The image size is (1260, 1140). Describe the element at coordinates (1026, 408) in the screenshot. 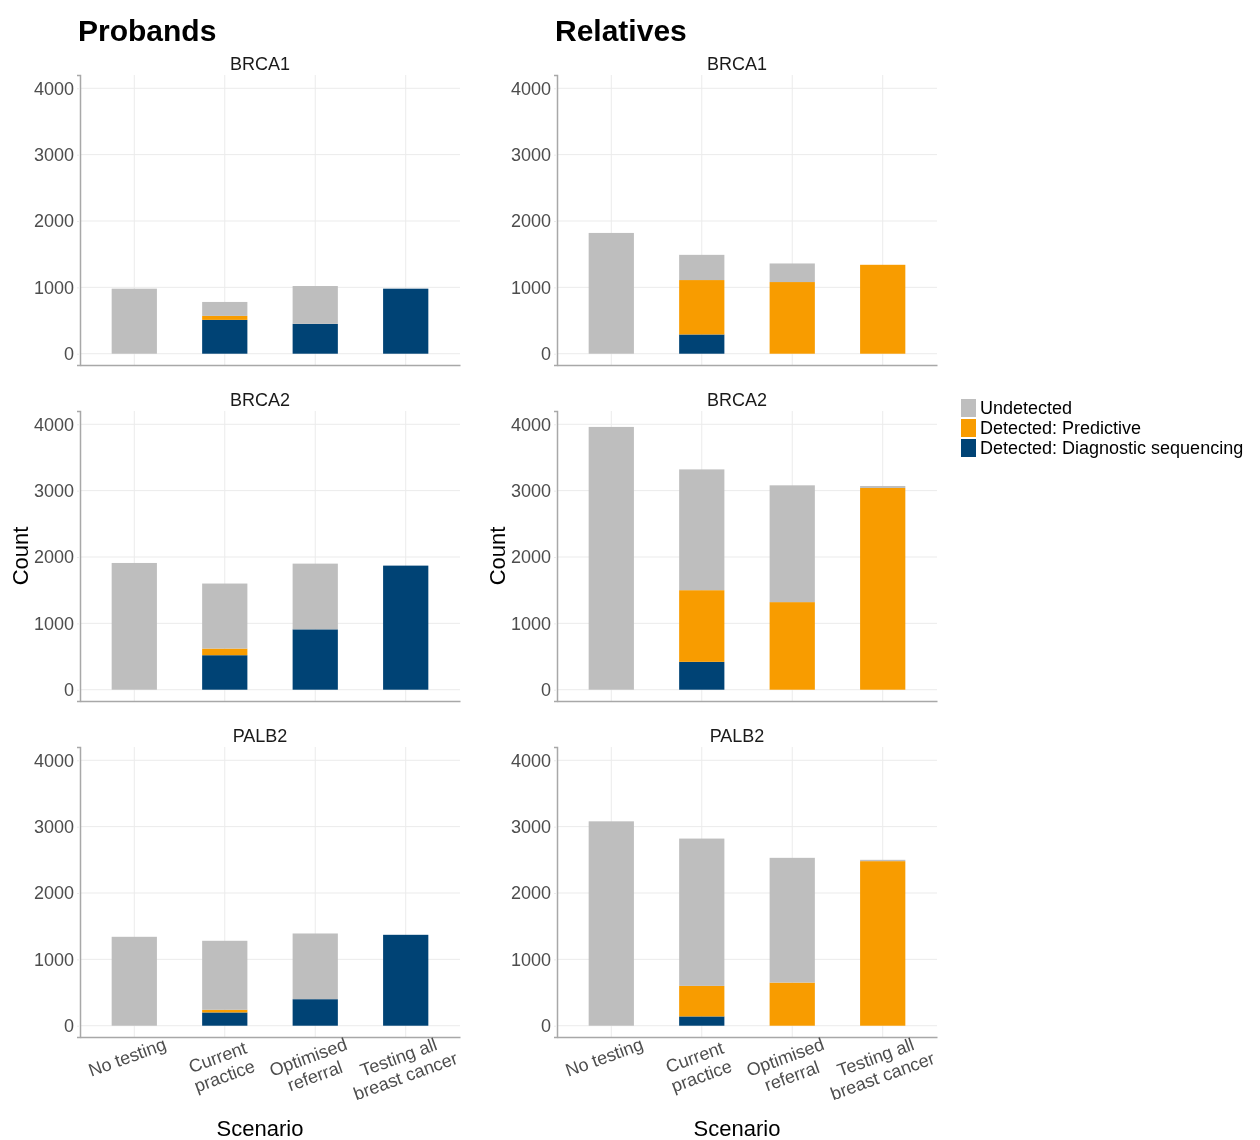

I see `legend-label: Undetected` at that location.